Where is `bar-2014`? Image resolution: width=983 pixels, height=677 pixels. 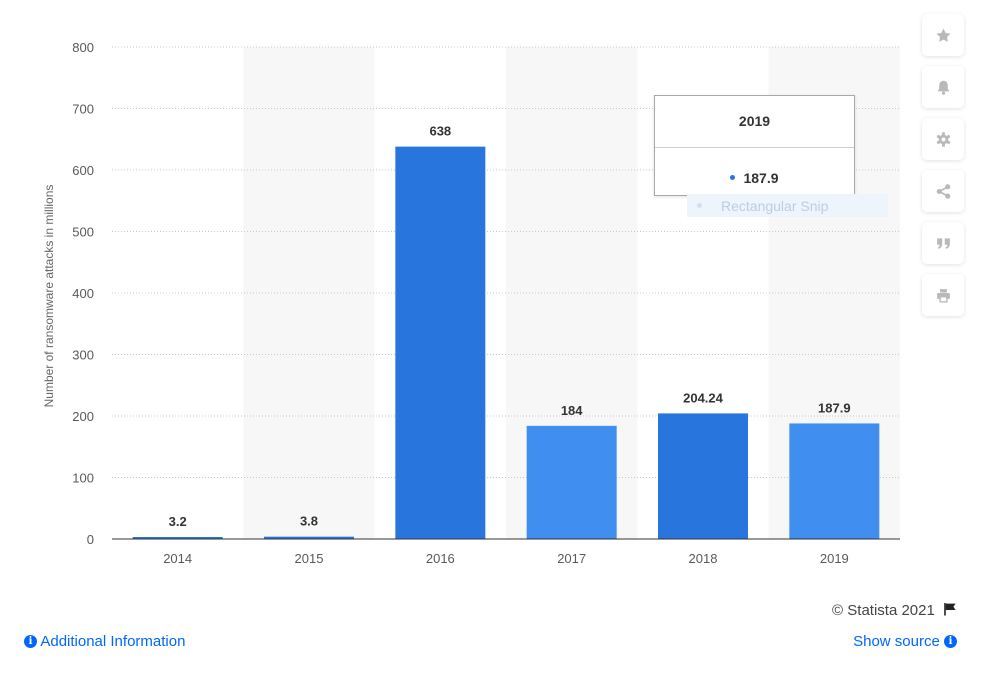
bar-2014 is located at coordinates (177, 538).